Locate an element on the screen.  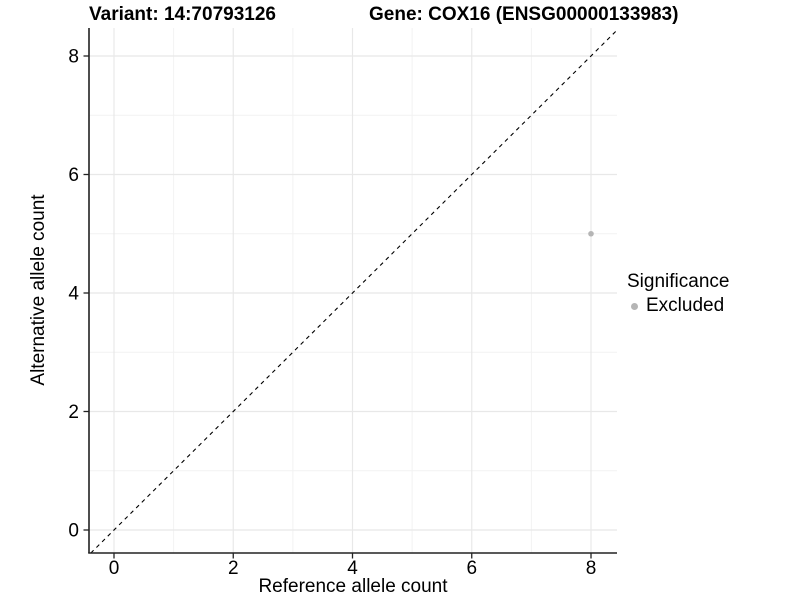
legend: Significance Excluded is located at coordinates (678, 294).